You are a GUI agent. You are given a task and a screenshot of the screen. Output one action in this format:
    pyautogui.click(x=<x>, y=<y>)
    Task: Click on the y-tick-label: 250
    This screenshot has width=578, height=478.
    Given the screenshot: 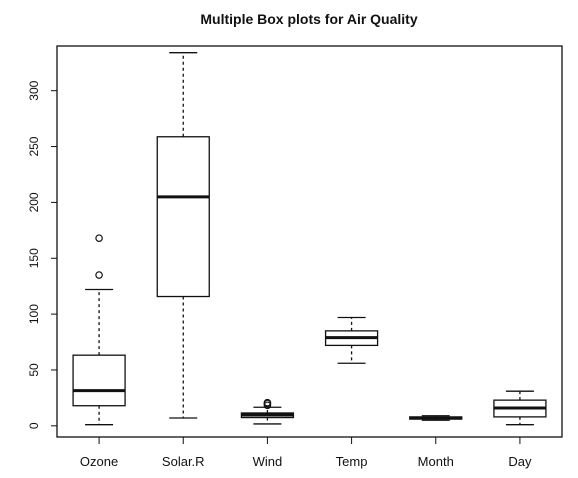 What is the action you would take?
    pyautogui.click(x=34, y=146)
    